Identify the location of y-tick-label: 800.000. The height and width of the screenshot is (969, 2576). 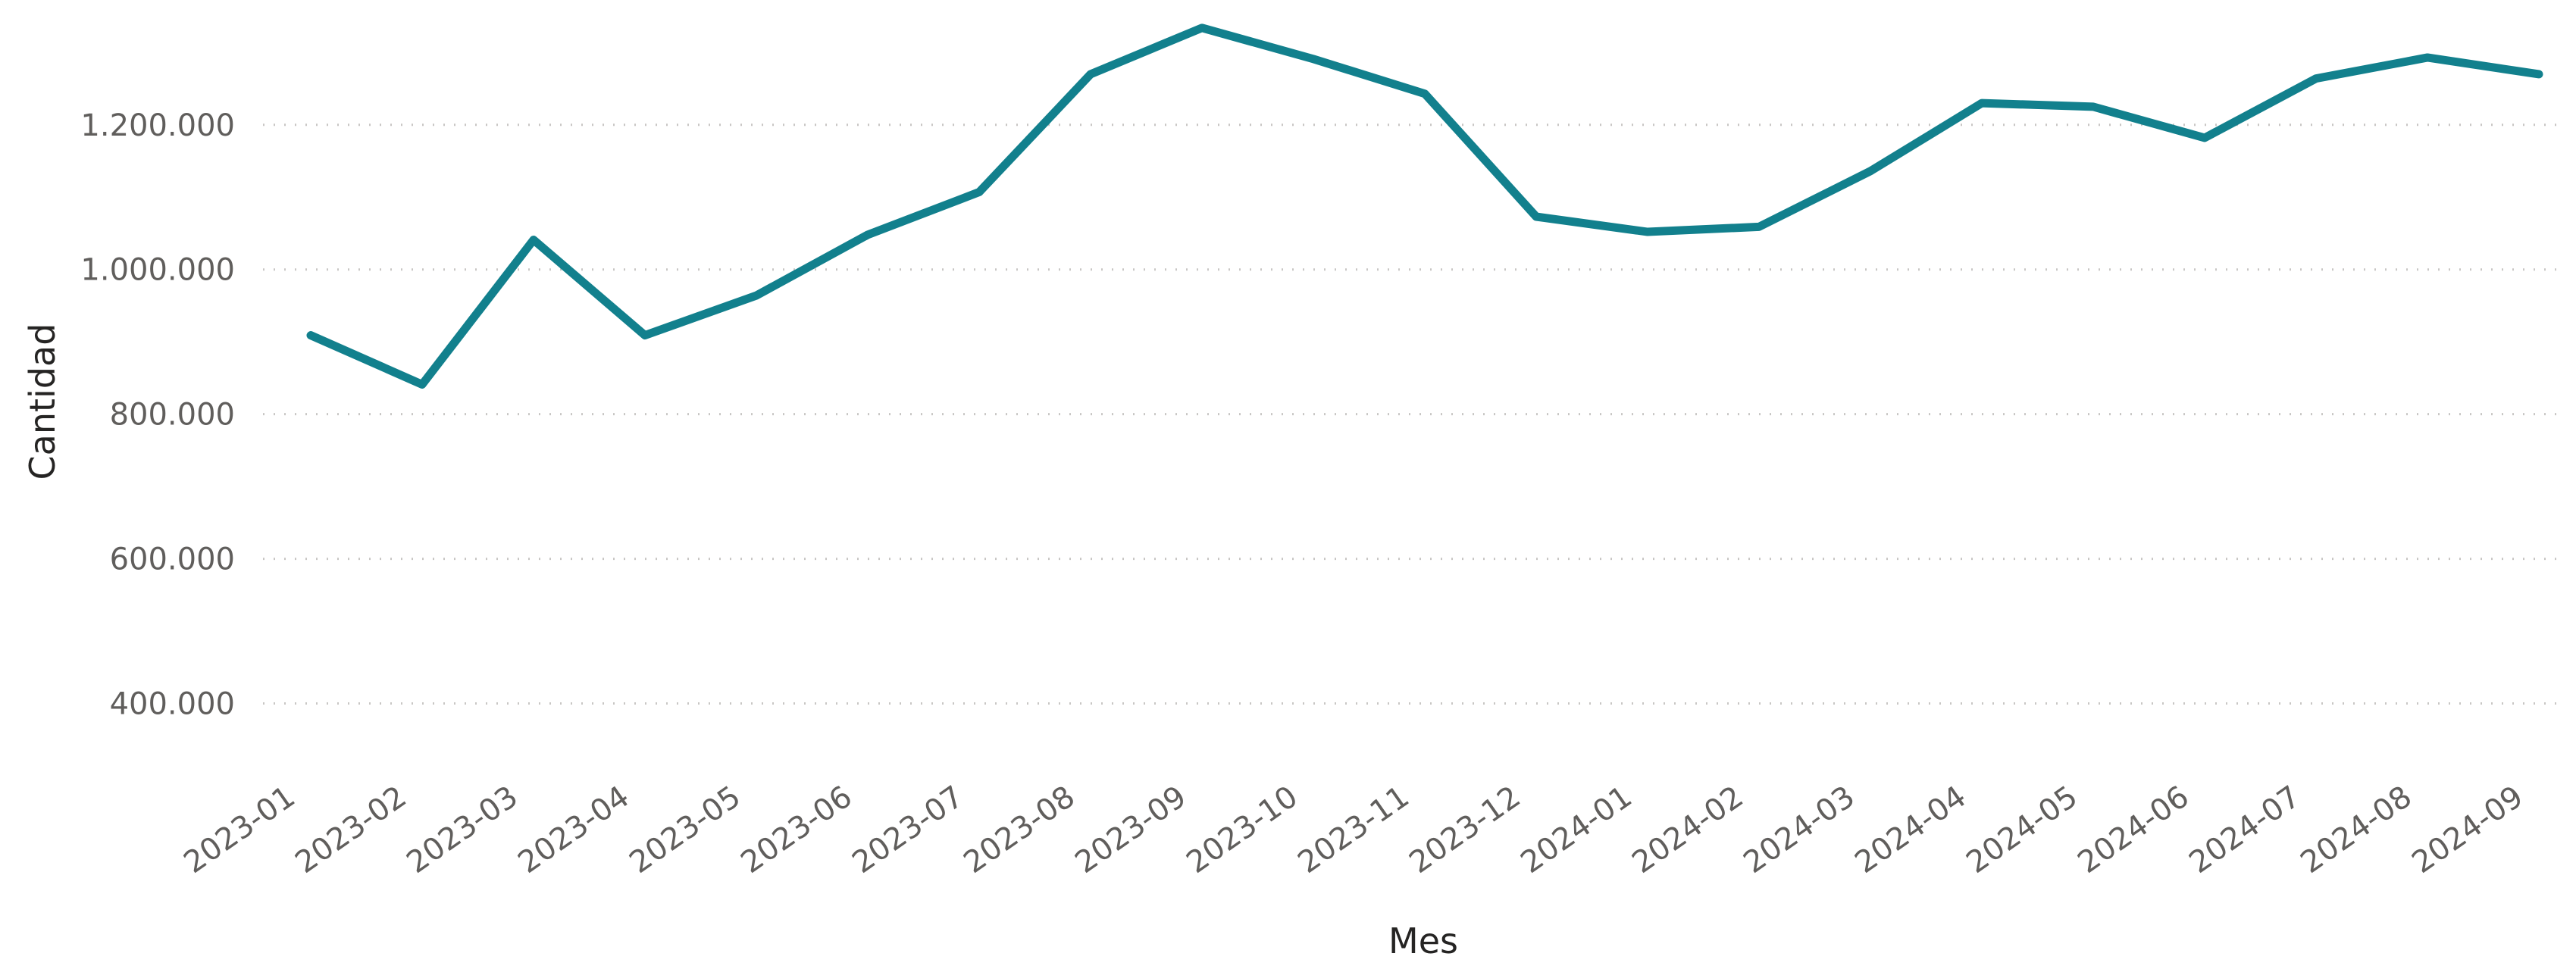
(173, 415).